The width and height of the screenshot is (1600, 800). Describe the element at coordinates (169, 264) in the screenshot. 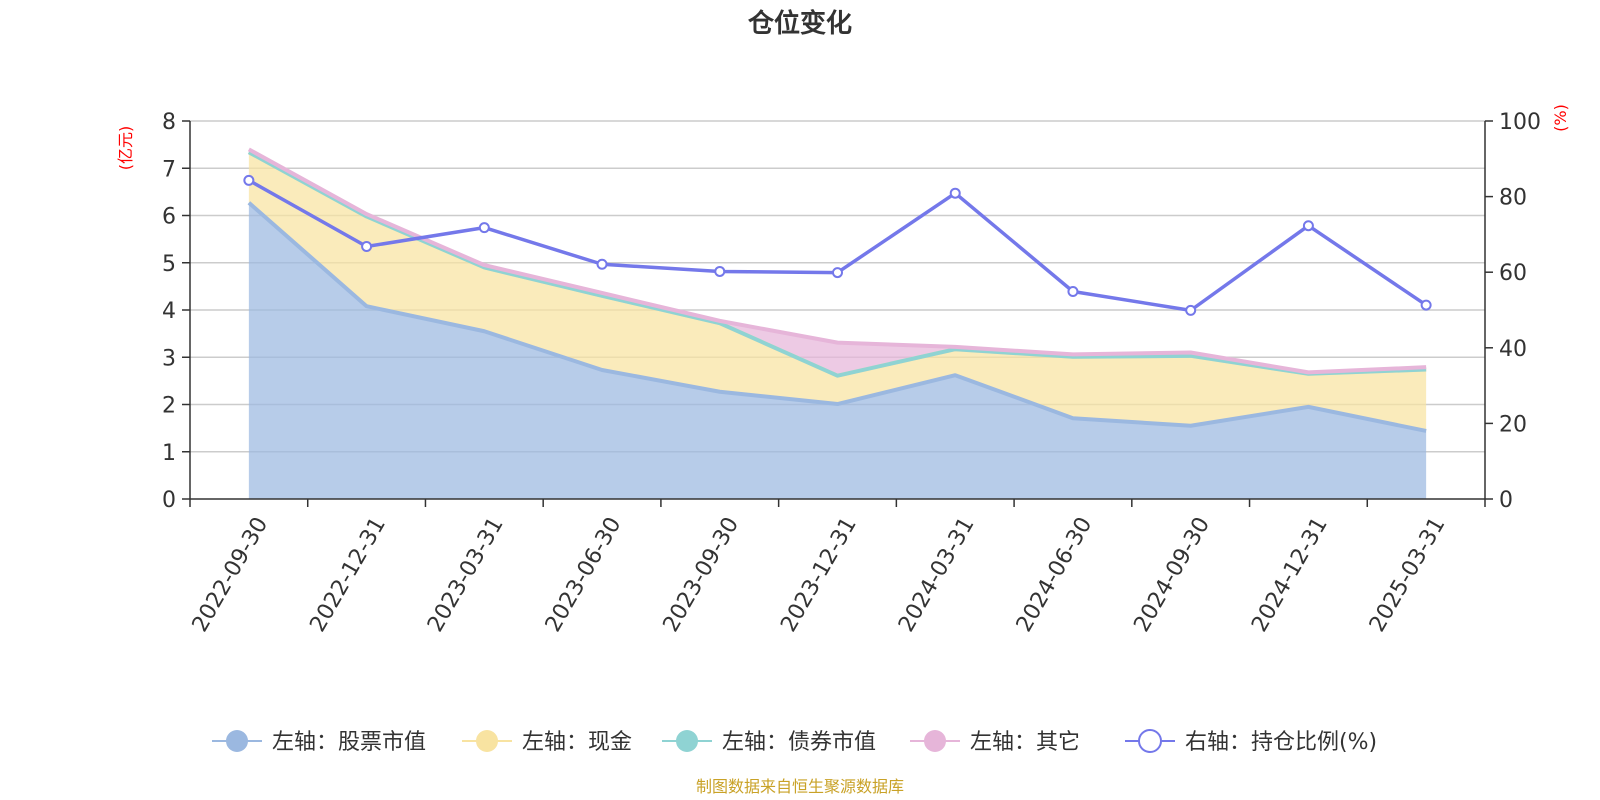

I see `left-axis-tick-label: 5` at that location.